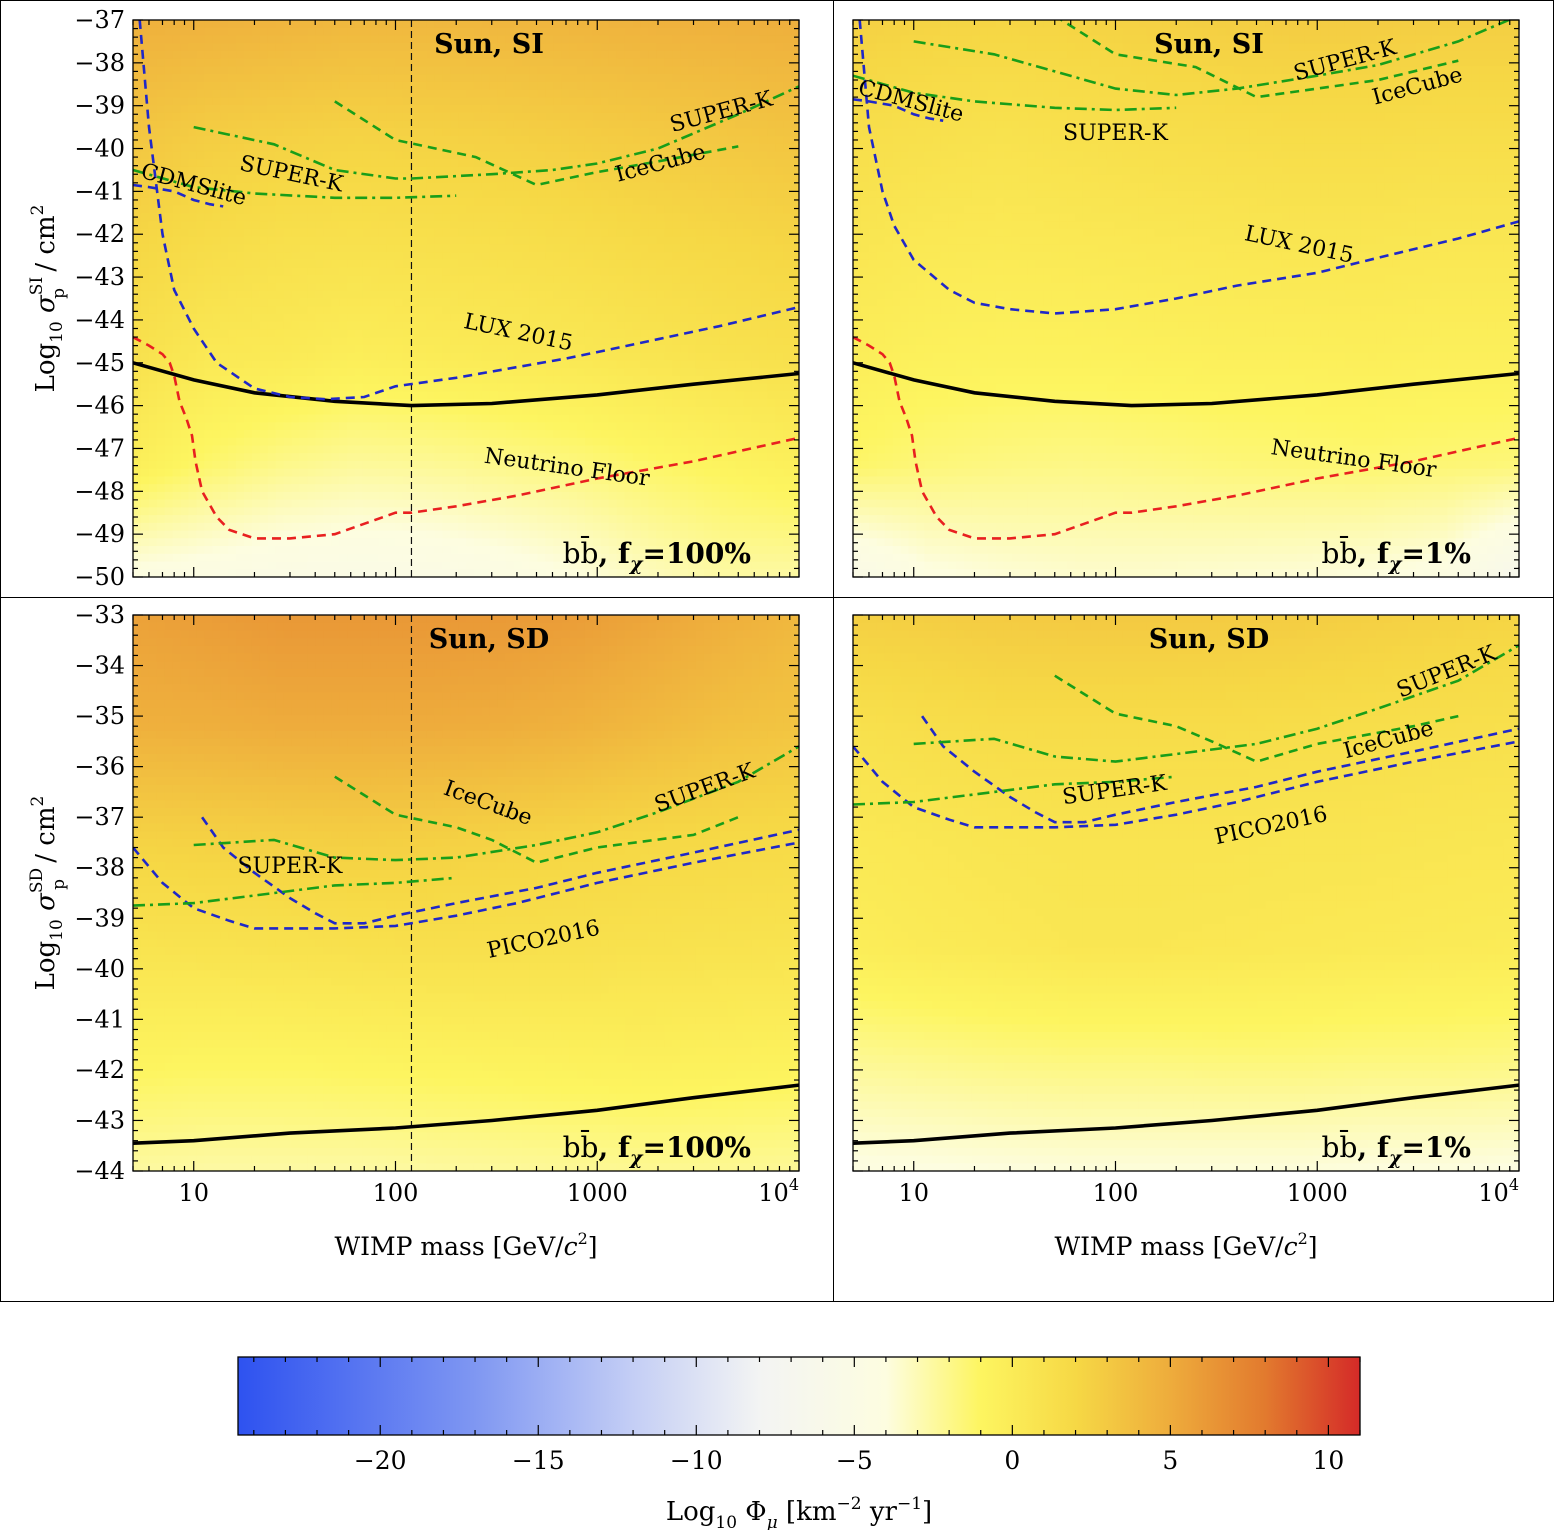  What do you see at coordinates (99, 534) in the screenshot?
I see `y-tick-label: −49` at bounding box center [99, 534].